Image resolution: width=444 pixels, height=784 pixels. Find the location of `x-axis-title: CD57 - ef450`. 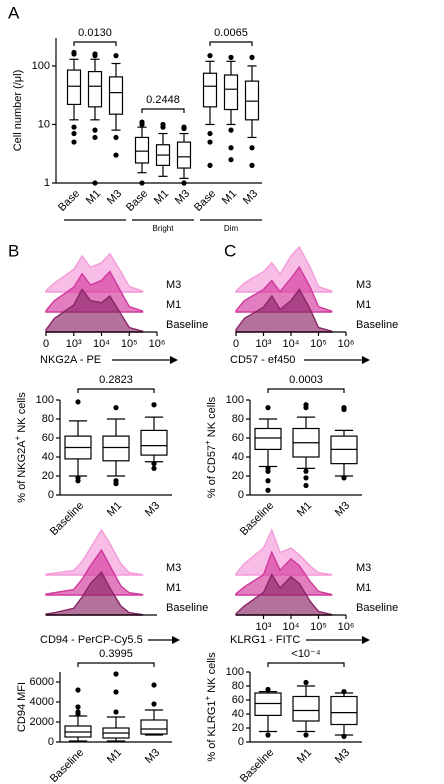

x-axis-title: CD57 - ef450 is located at coordinates (262, 360).